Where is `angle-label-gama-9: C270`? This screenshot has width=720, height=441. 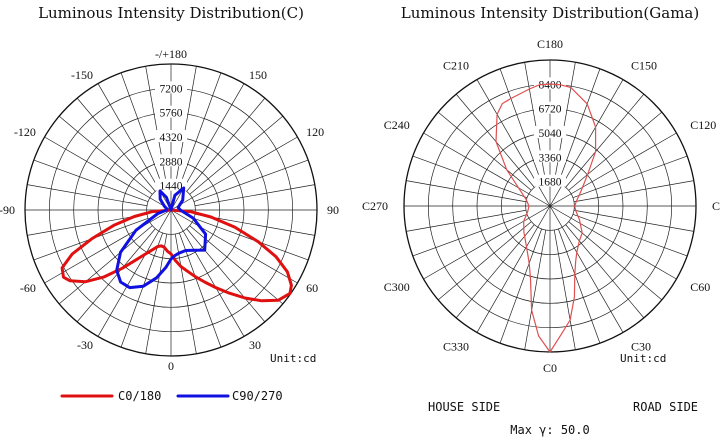 angle-label-gama-9: C270 is located at coordinates (375, 206).